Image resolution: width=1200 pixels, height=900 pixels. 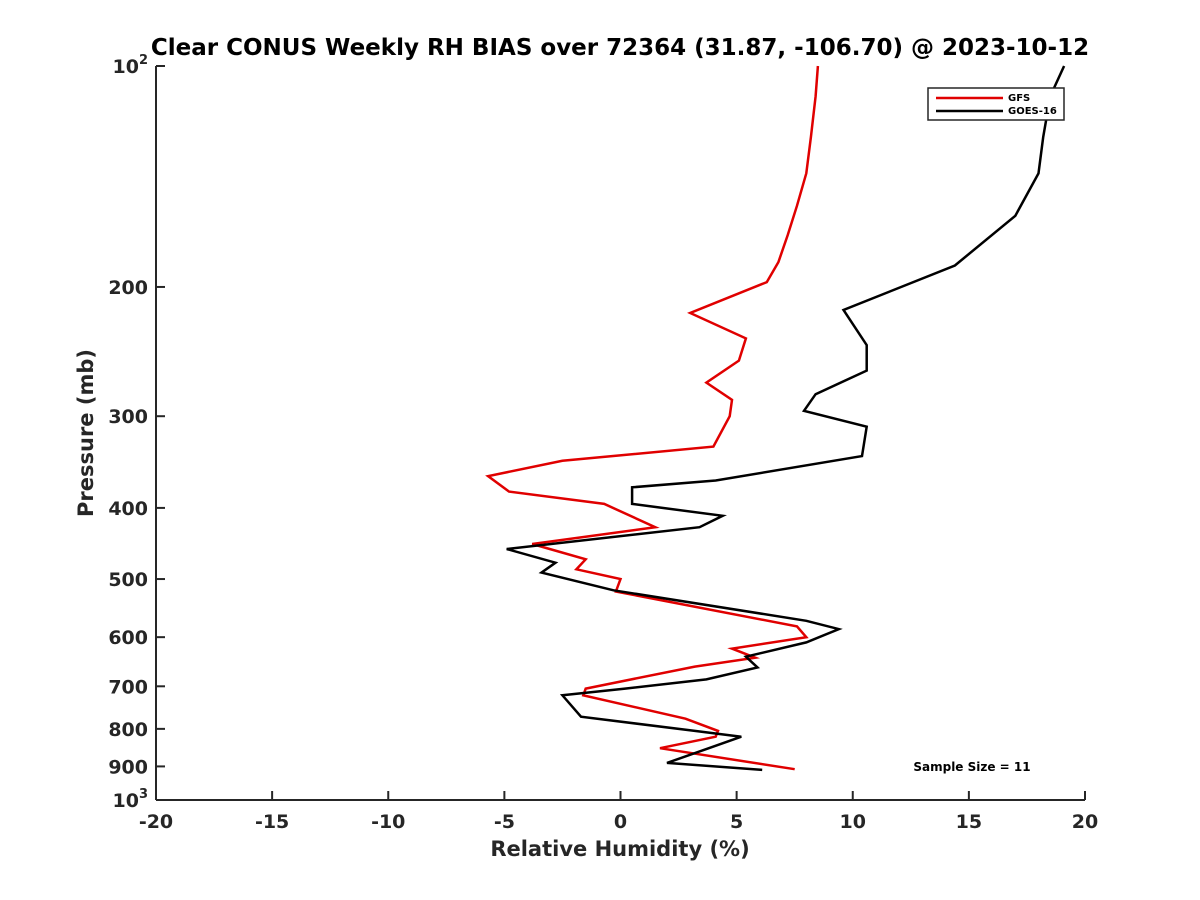 What do you see at coordinates (1019, 98) in the screenshot?
I see `legend-label-gfs: GFS` at bounding box center [1019, 98].